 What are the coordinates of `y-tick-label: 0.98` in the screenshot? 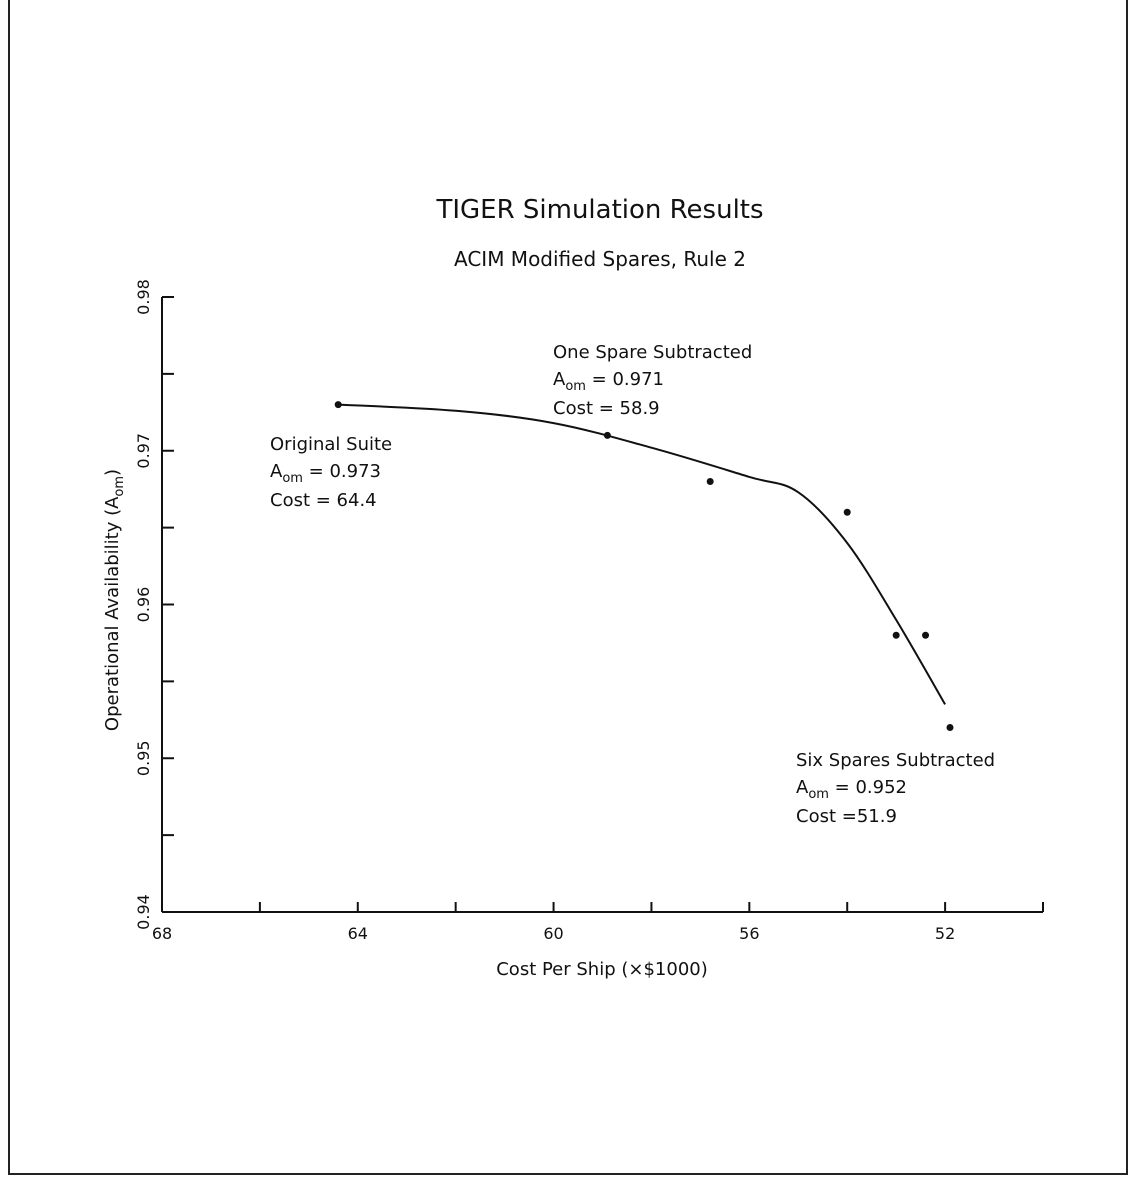 It's located at (143, 297).